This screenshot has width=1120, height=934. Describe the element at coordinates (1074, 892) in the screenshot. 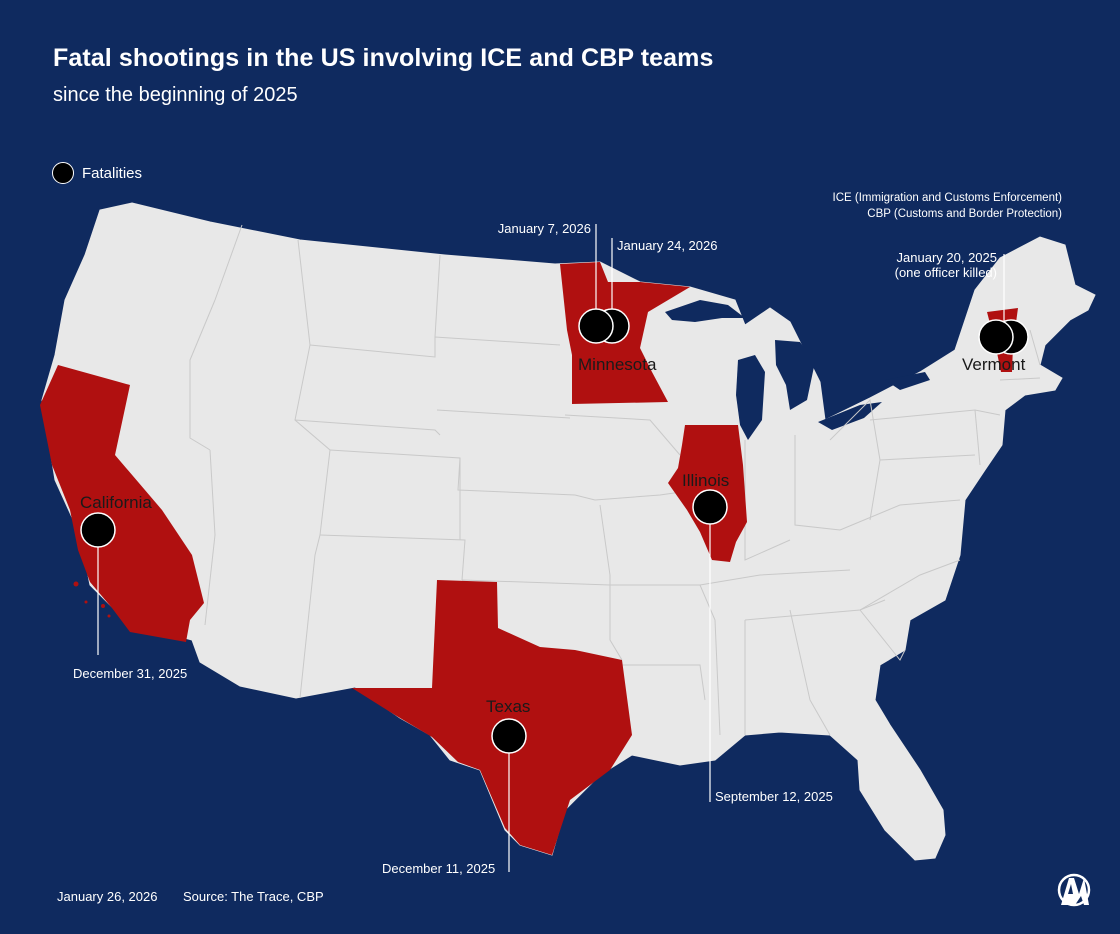

I see `aa-logo-icon` at that location.